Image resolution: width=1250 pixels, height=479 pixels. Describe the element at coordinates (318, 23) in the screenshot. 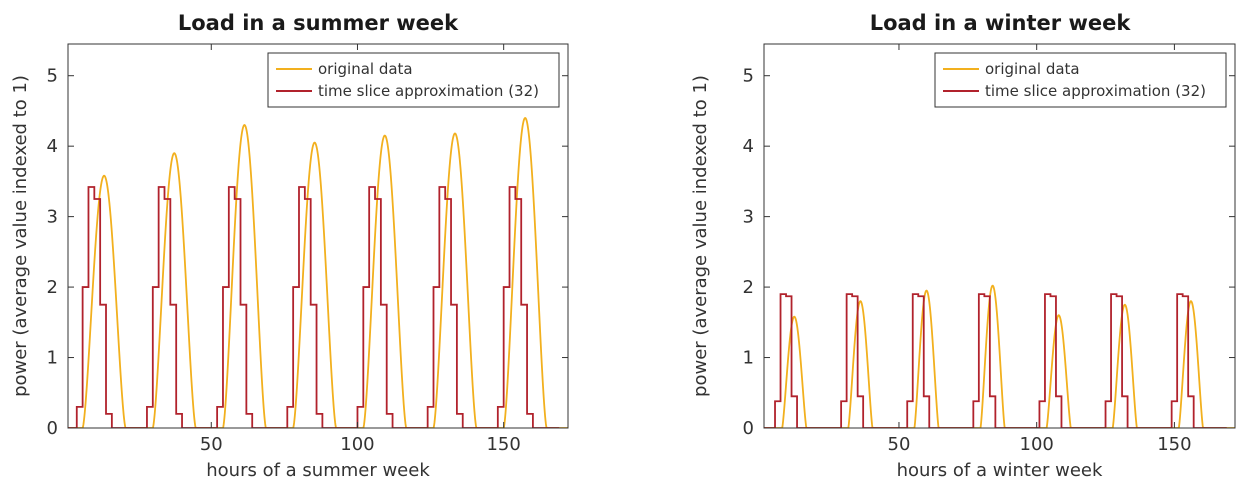

I see `chart-title: Load in a summer week` at that location.